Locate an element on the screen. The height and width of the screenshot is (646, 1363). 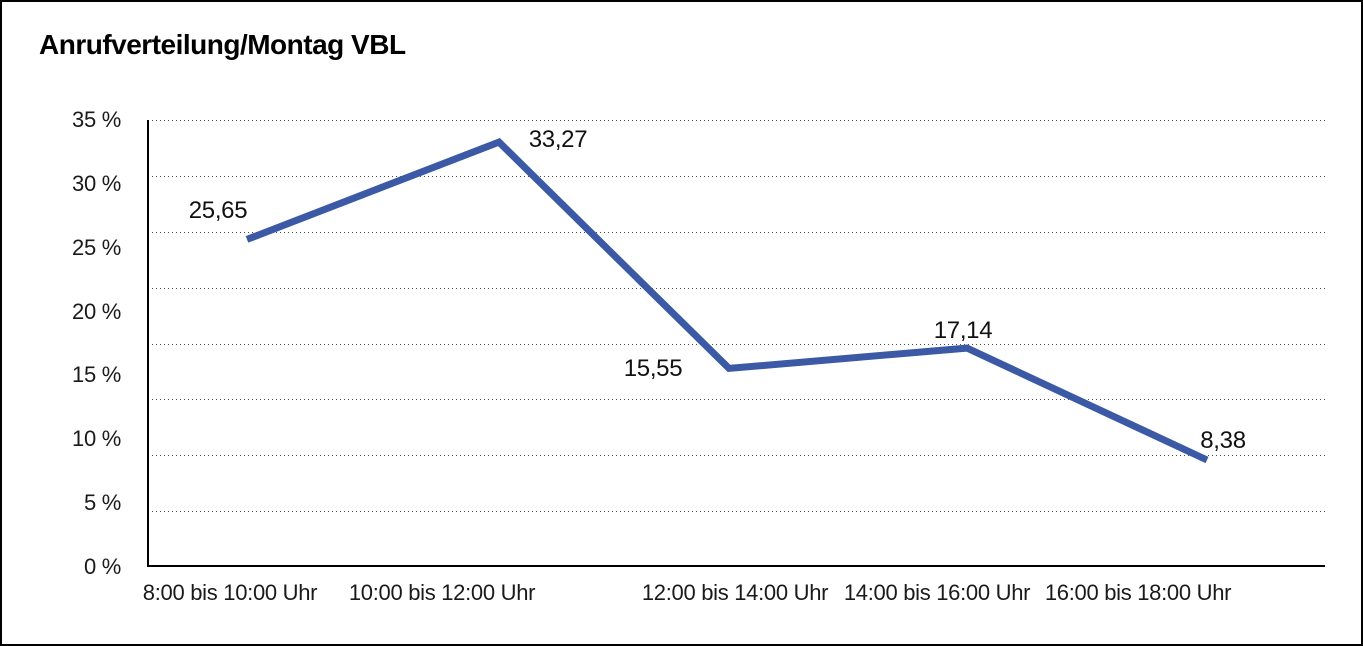
y-tick-label: 0 % is located at coordinates (102, 566).